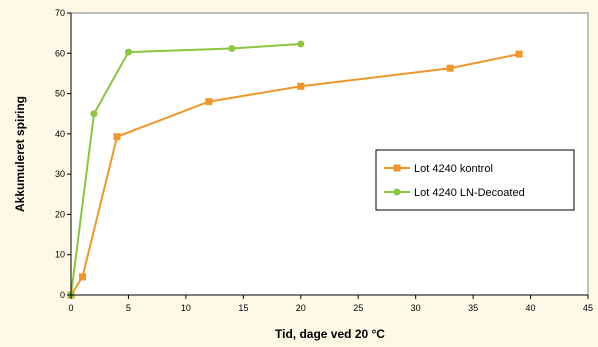  What do you see at coordinates (60, 53) in the screenshot?
I see `y-tick-label: 60` at bounding box center [60, 53].